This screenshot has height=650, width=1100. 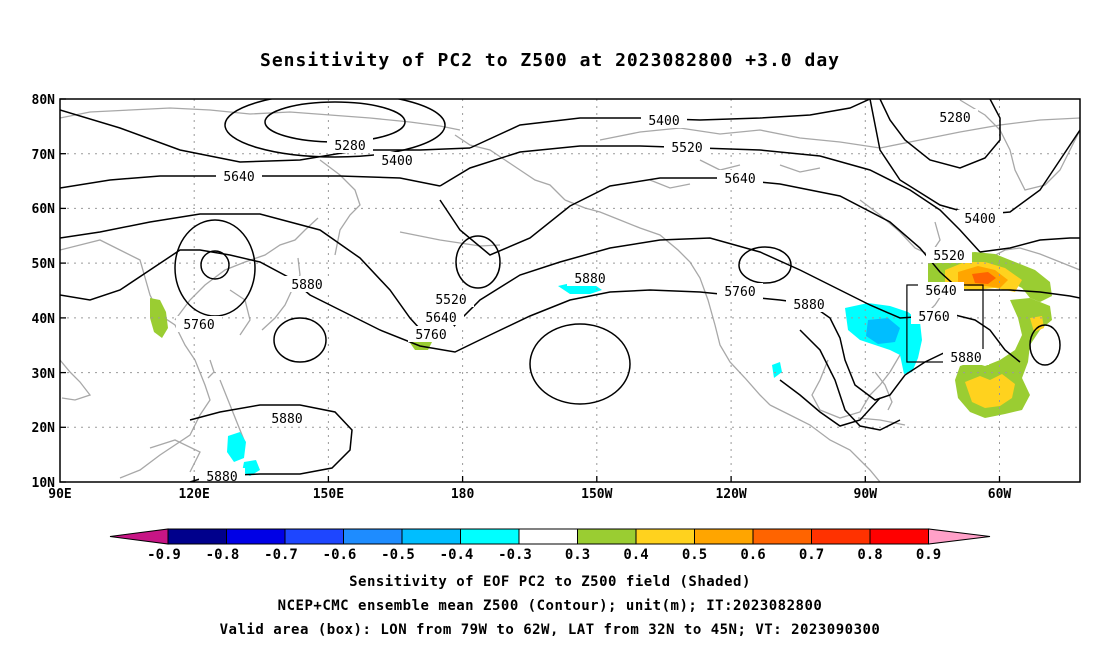 What do you see at coordinates (928, 555) in the screenshot?
I see `colorbar-label: 0.9` at bounding box center [928, 555].